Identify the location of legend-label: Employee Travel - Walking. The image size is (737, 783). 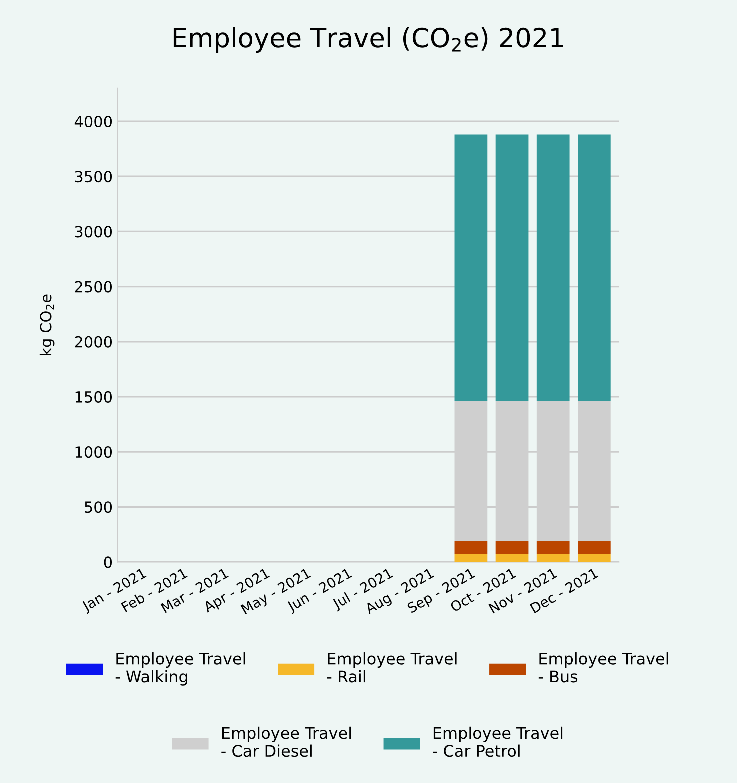
(181, 669).